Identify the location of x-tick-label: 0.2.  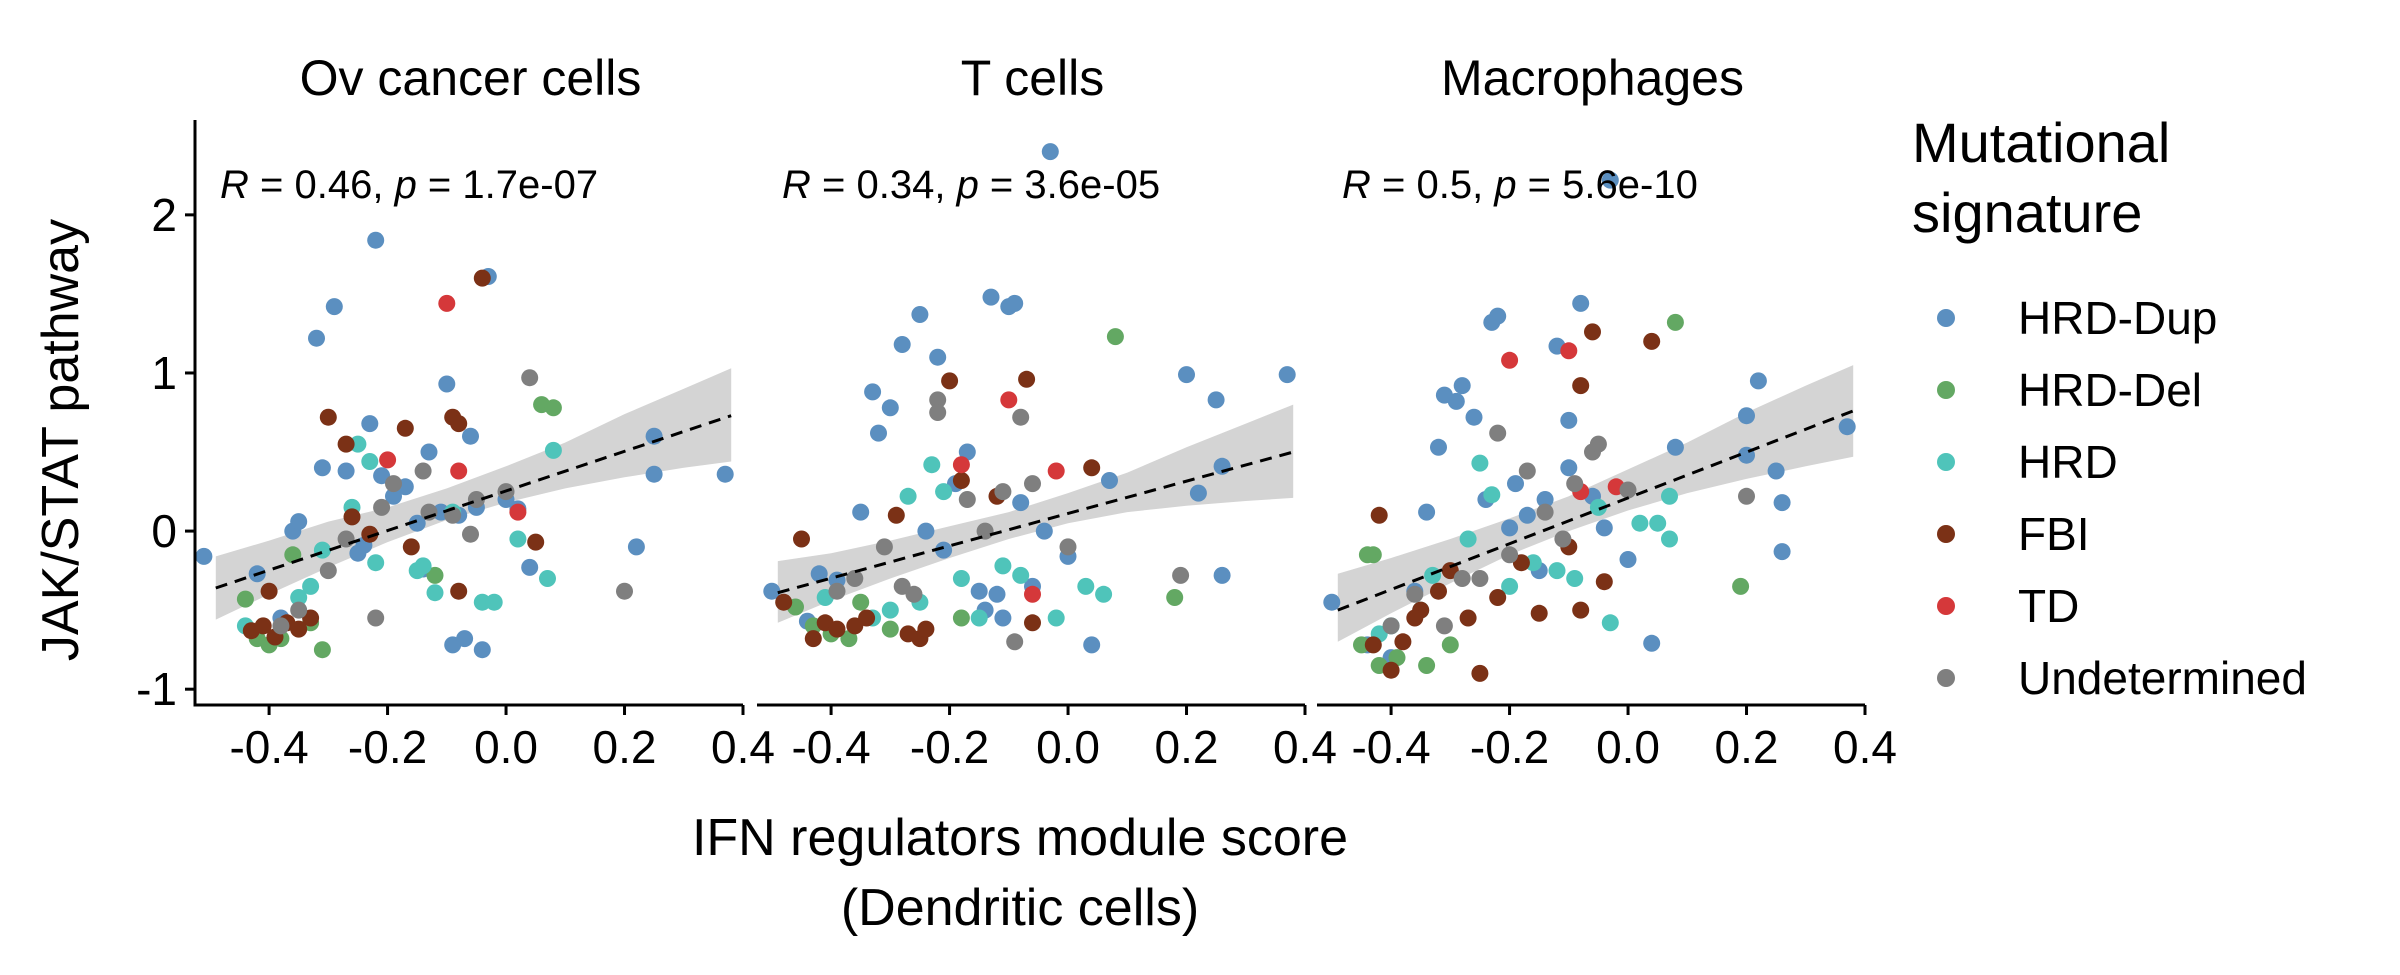
(1187, 747).